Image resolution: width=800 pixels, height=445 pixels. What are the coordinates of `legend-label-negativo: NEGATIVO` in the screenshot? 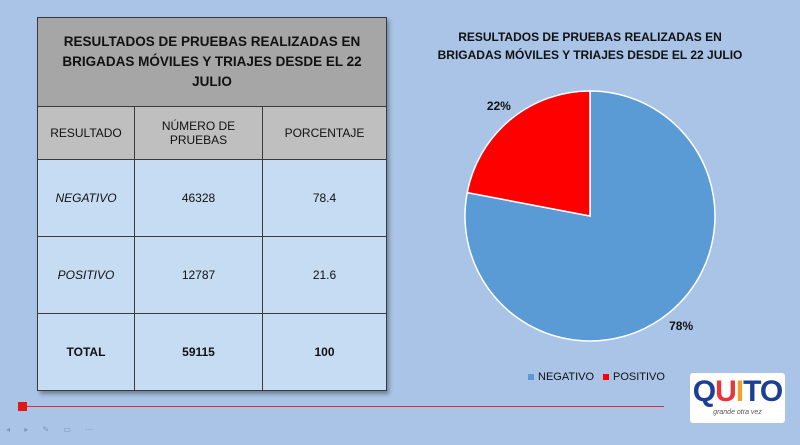 It's located at (566, 377).